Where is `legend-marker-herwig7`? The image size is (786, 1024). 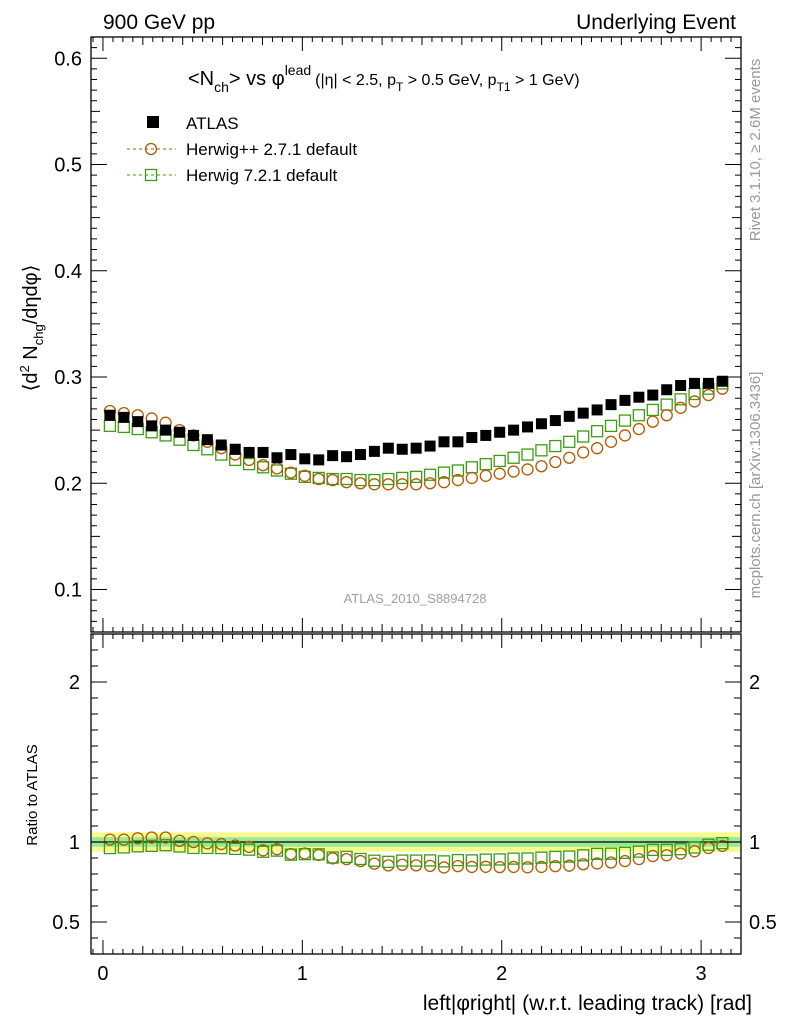 legend-marker-herwig7 is located at coordinates (151, 175).